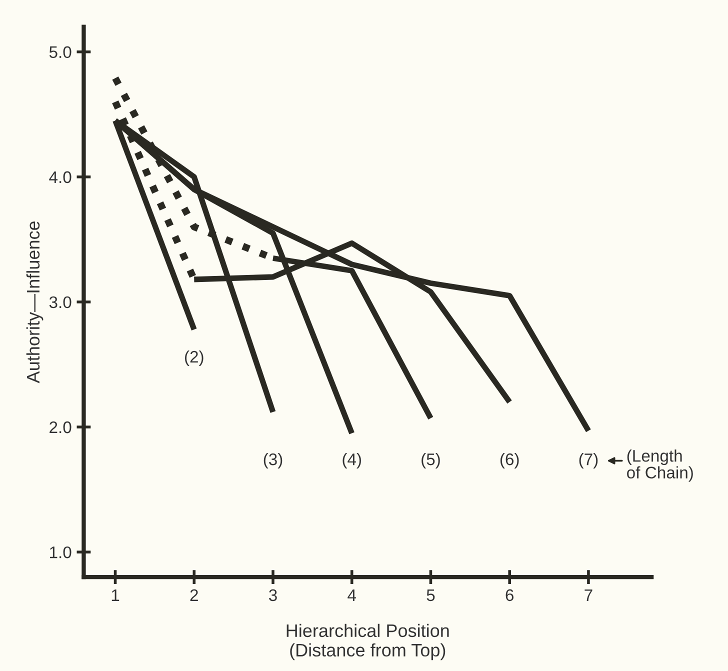 Image resolution: width=728 pixels, height=671 pixels. What do you see at coordinates (60, 177) in the screenshot?
I see `y-tick-label: 4.0` at bounding box center [60, 177].